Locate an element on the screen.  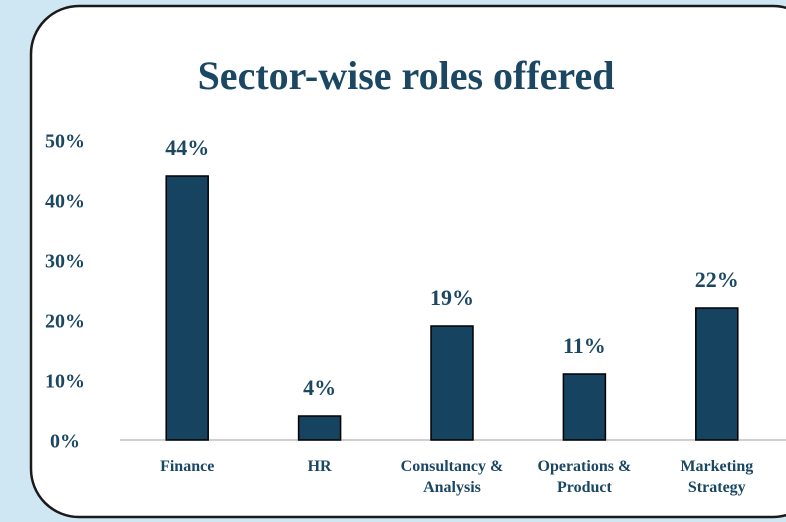
x-tick-label-box: Finance is located at coordinates (187, 466).